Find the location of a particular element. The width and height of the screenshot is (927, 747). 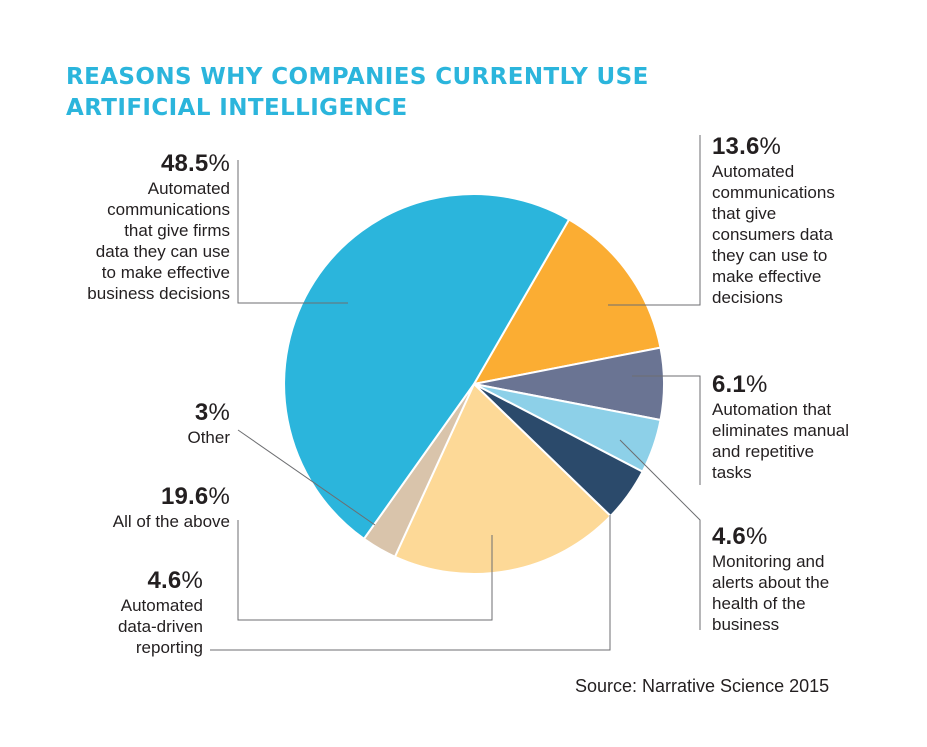

chart-title-line-1: REASONS WHY COMPANIES CURRENTLY USE is located at coordinates (357, 77).